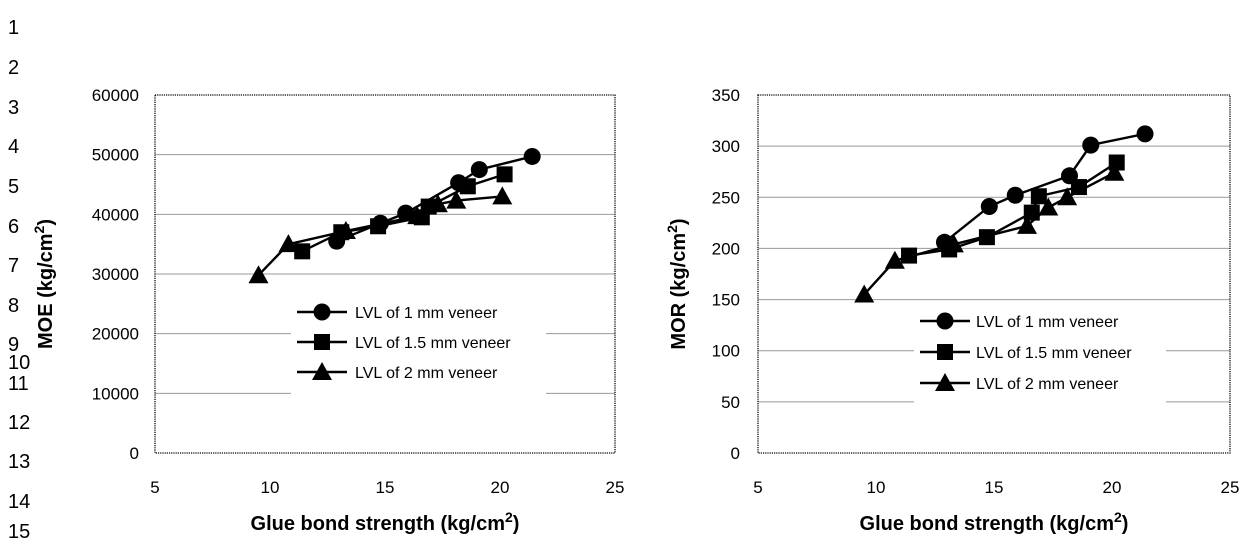 This screenshot has height=543, width=1252. What do you see at coordinates (115, 95) in the screenshot?
I see `y-tick-label: 60000` at bounding box center [115, 95].